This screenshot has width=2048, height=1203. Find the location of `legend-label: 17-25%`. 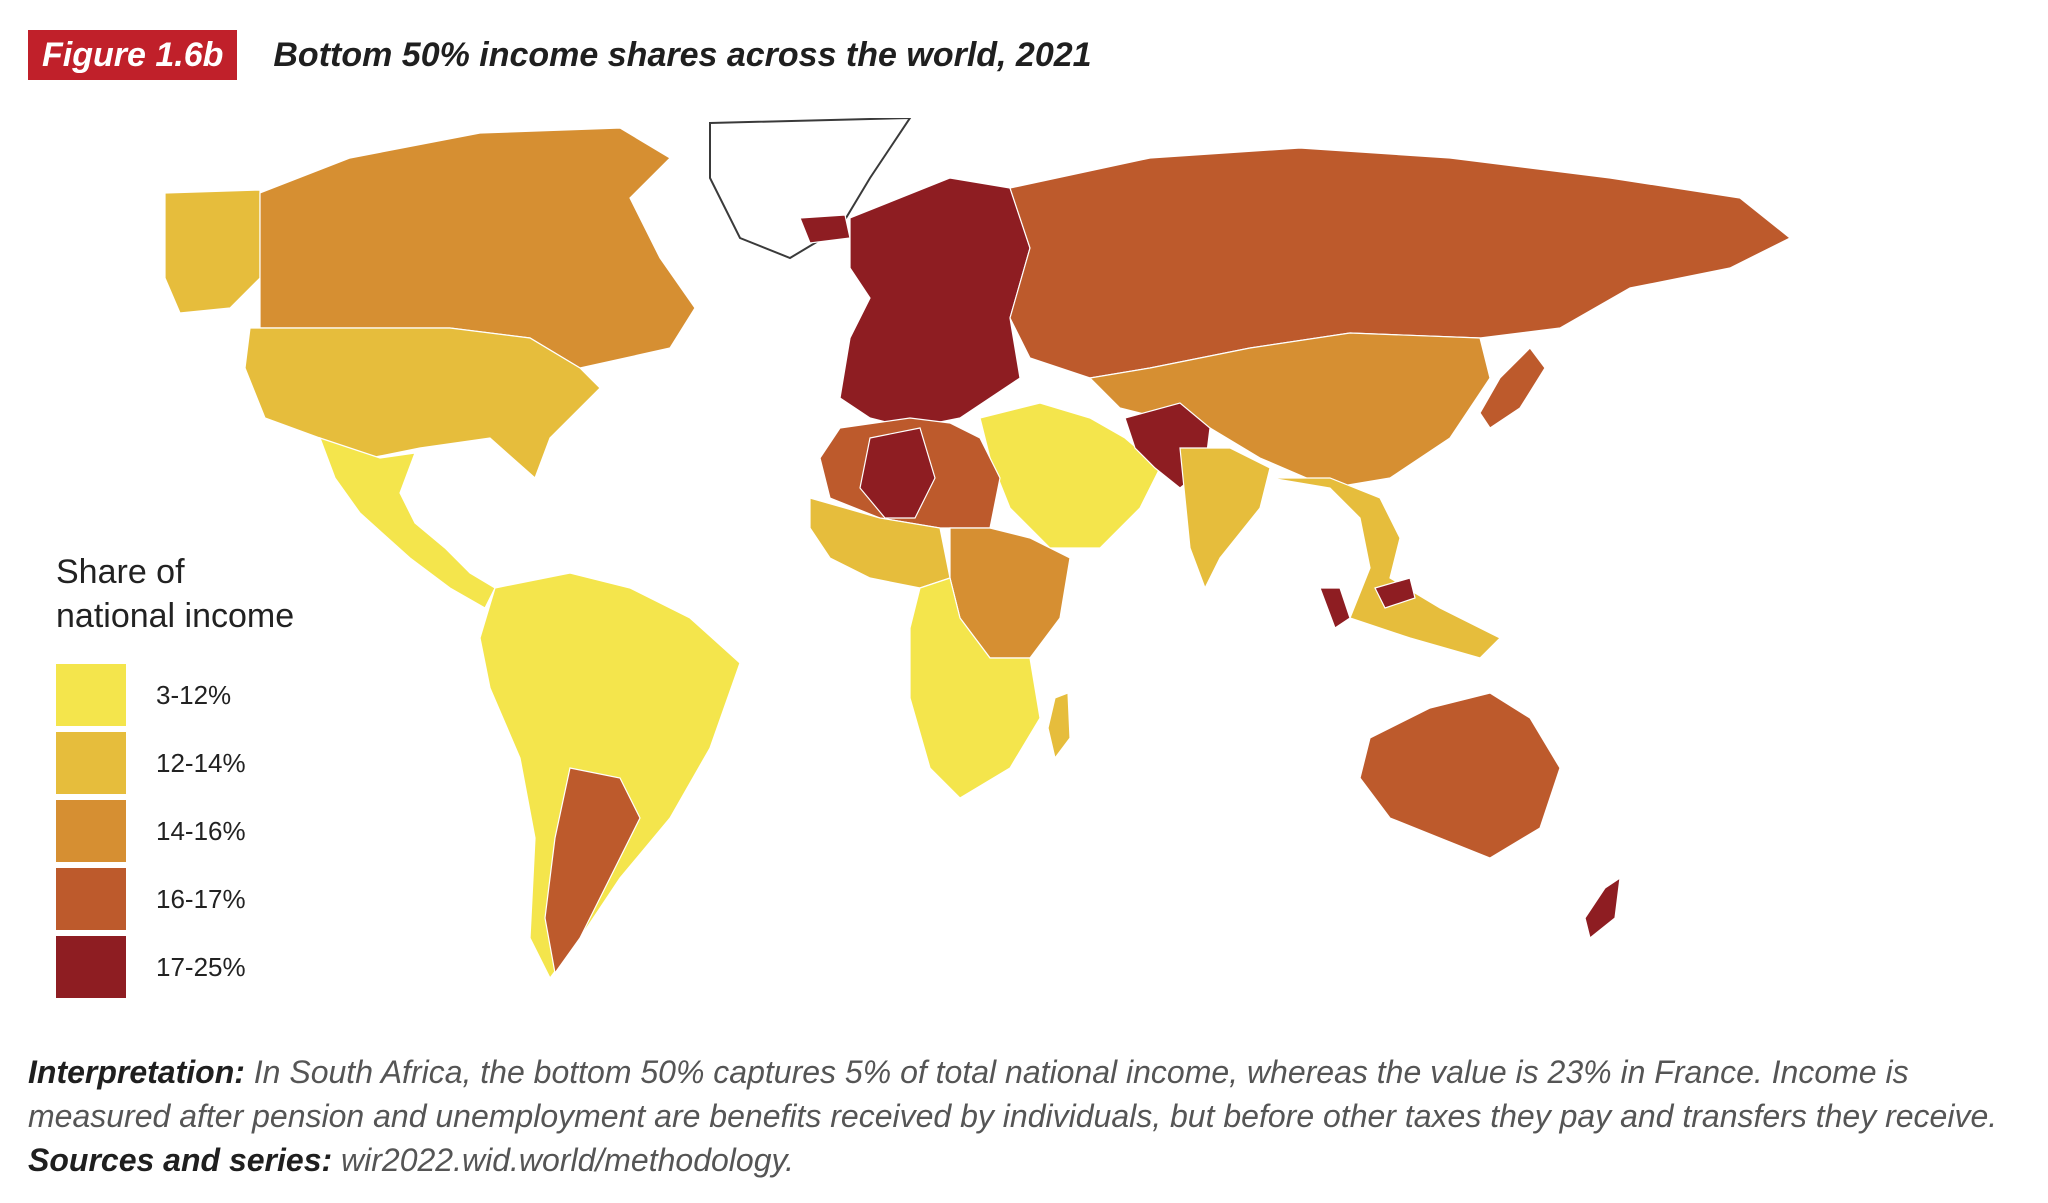

legend-label: 17-25% is located at coordinates (201, 966).